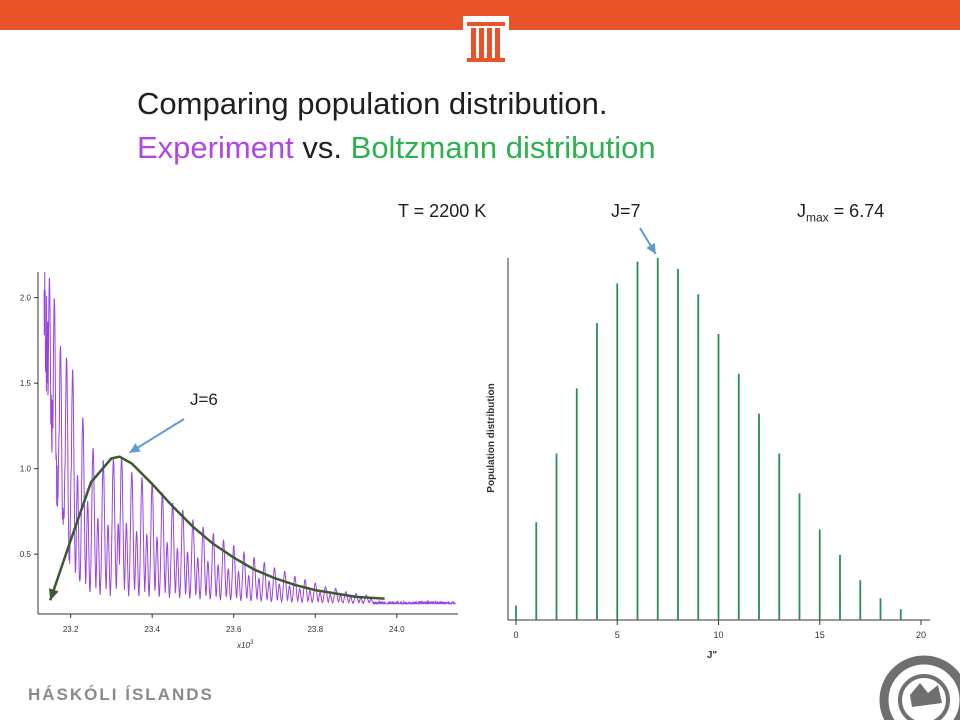 Image resolution: width=960 pixels, height=720 pixels. What do you see at coordinates (372, 103) in the screenshot?
I see `title-line-1: Comparing population distribution.` at bounding box center [372, 103].